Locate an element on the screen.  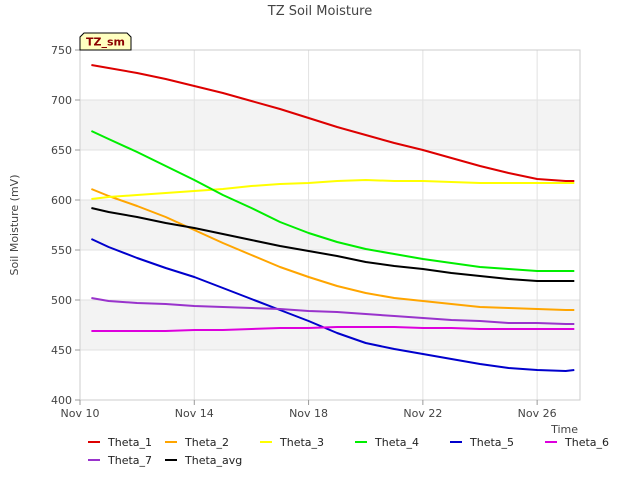
legend-item: Theta_1 is located at coordinates (120, 442).